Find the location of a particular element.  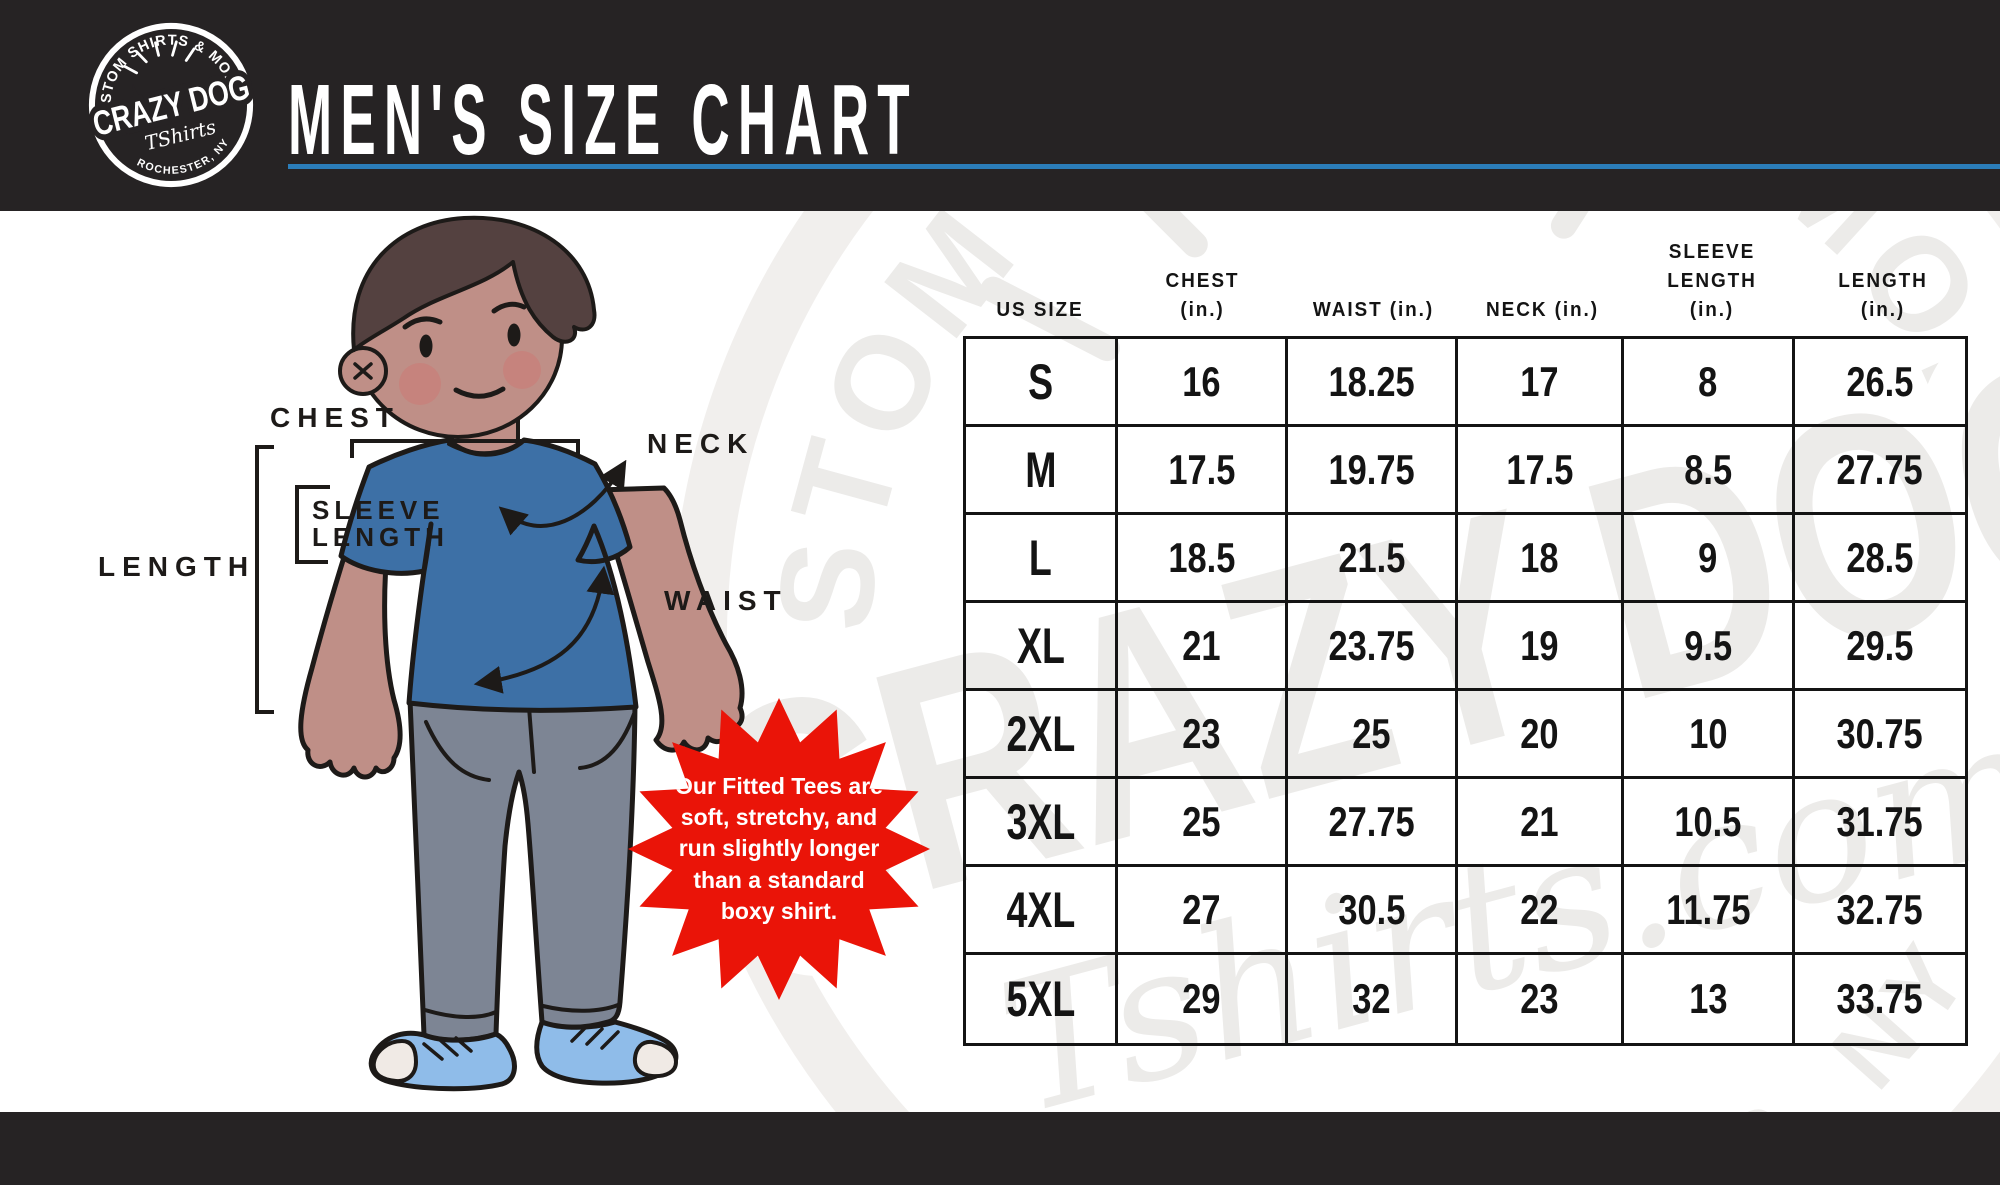

chest-bracket is located at coordinates (465, 448).